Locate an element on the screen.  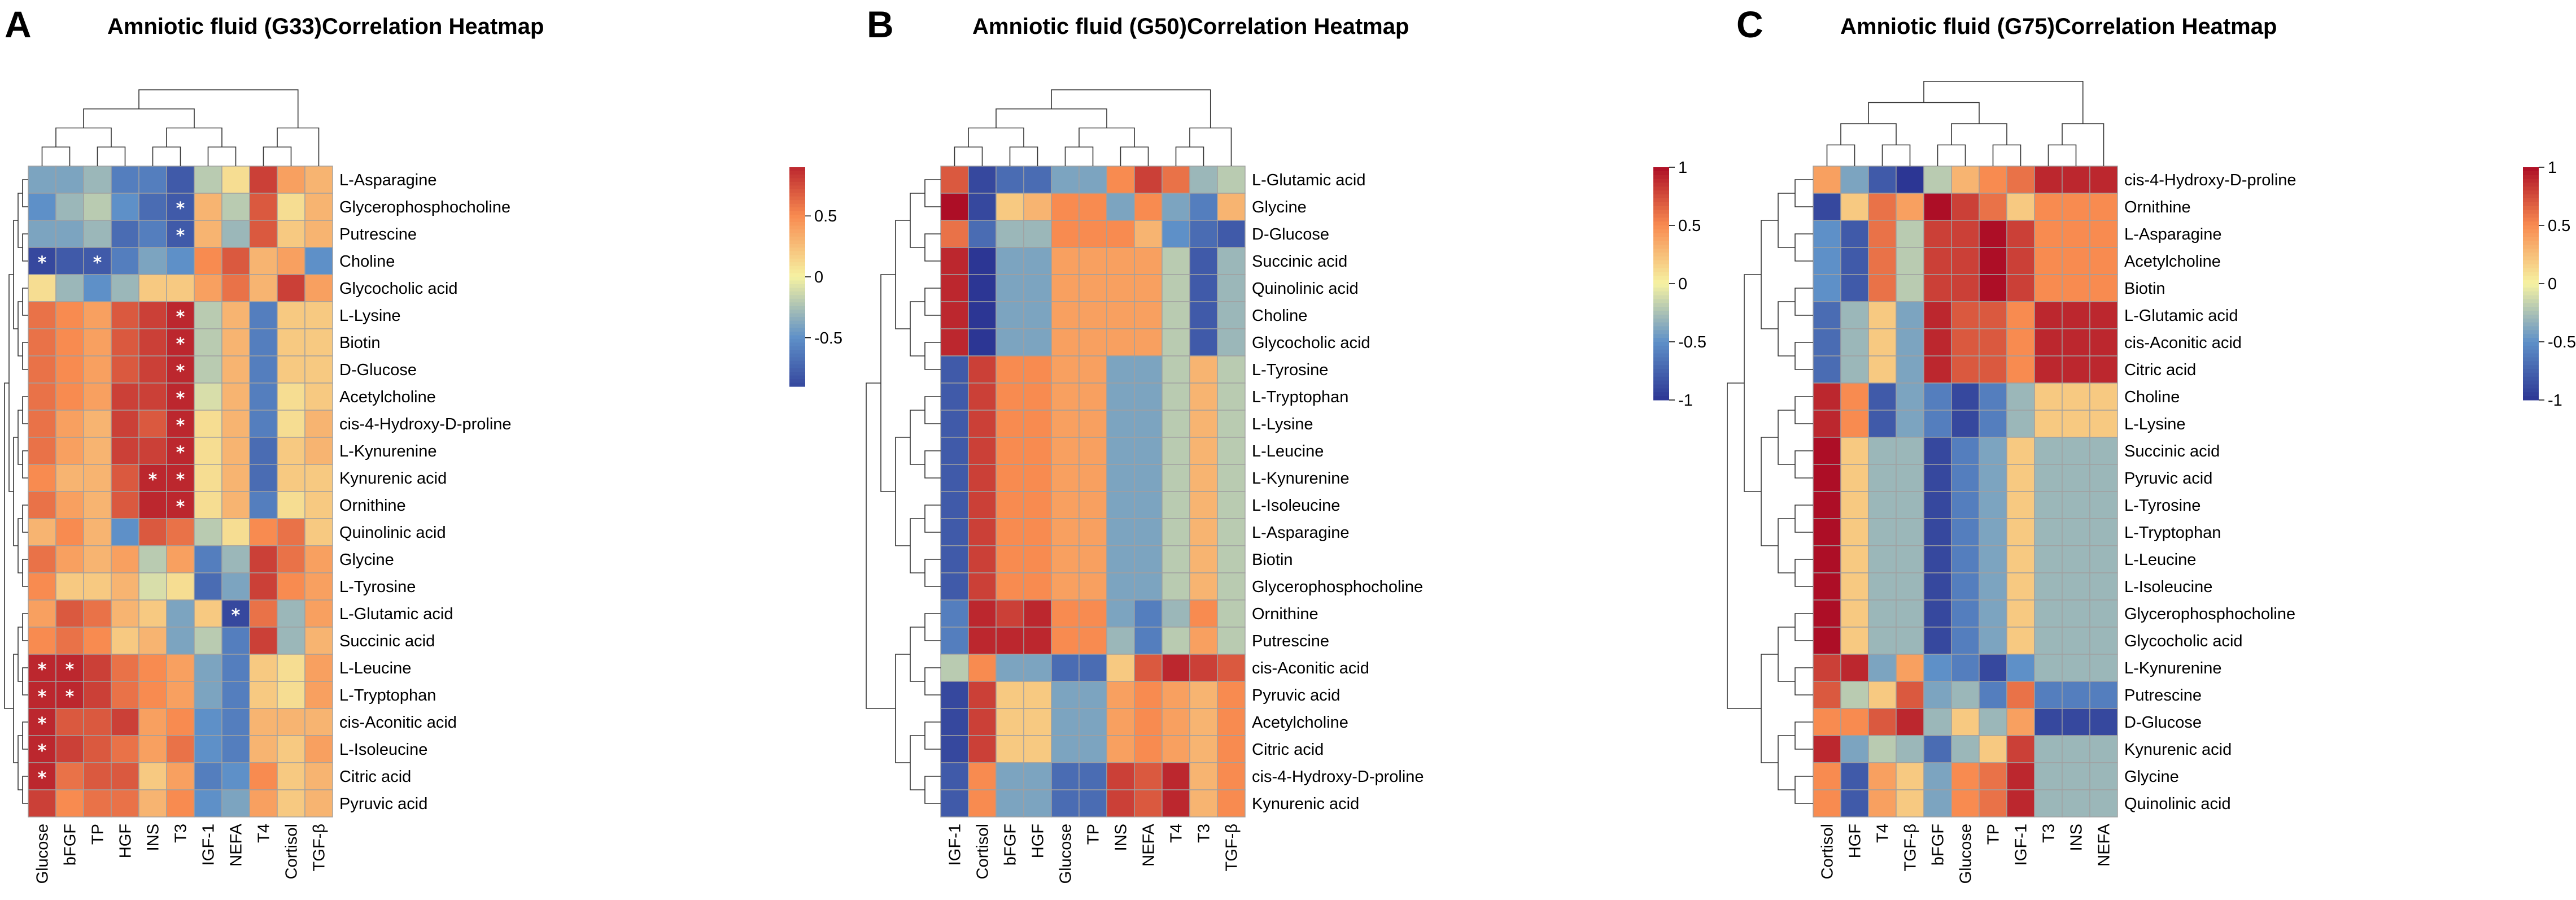
colorbar-tick-label: 0 is located at coordinates (818, 277).